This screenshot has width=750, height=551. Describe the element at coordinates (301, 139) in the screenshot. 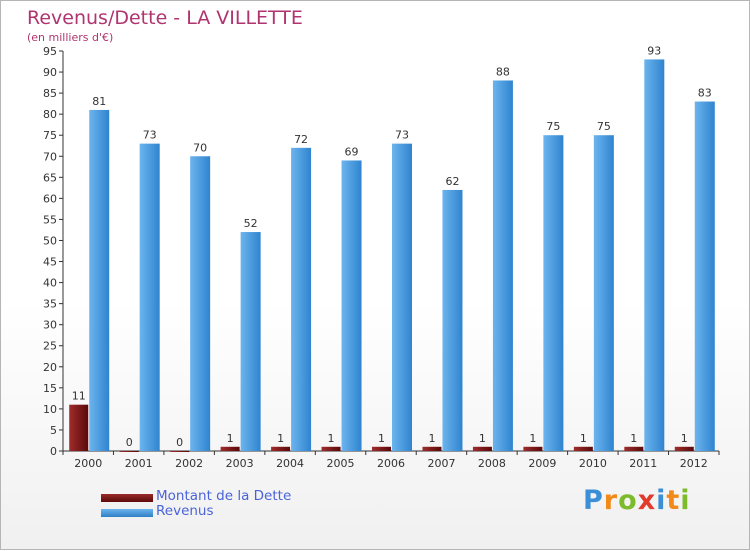

I see `revenus-value-label: 72` at that location.